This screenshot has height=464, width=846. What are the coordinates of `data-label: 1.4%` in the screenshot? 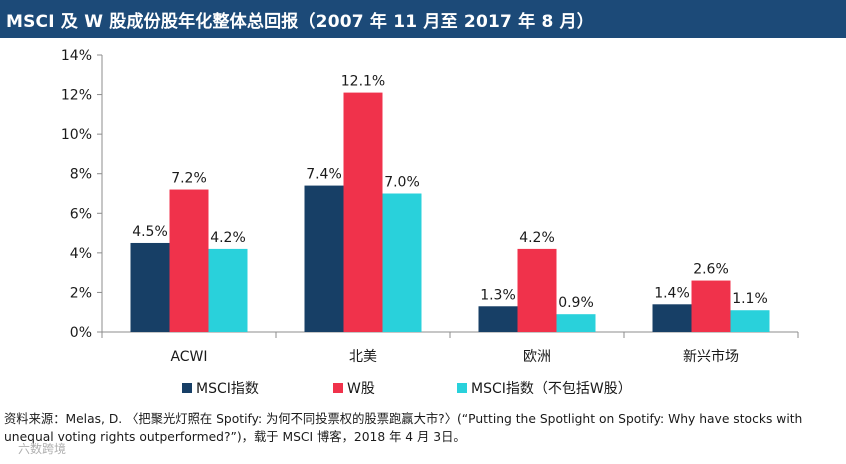 It's located at (672, 293).